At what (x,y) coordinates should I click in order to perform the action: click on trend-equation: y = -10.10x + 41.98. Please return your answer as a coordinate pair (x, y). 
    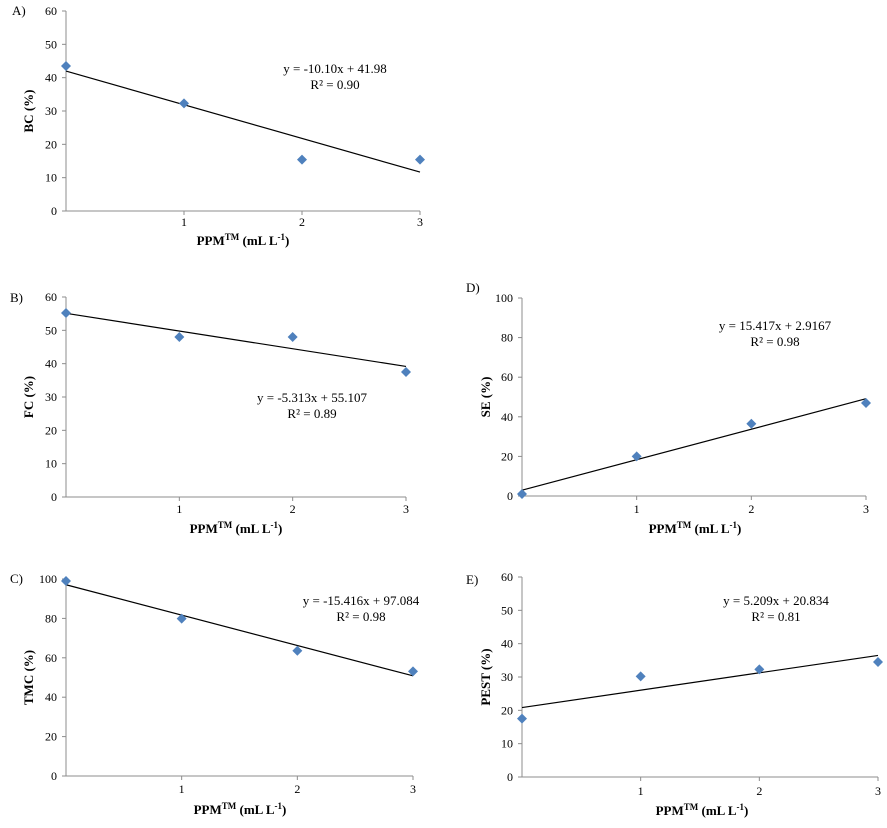
    Looking at the image, I should click on (335, 68).